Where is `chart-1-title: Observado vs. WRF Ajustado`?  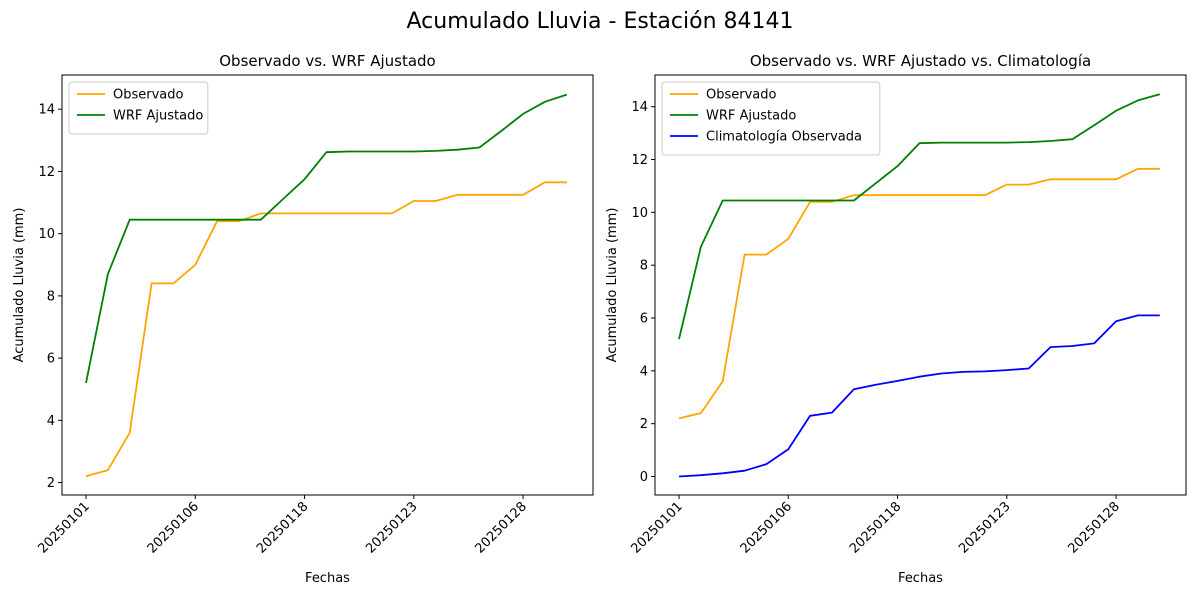 chart-1-title: Observado vs. WRF Ajustado is located at coordinates (327, 61).